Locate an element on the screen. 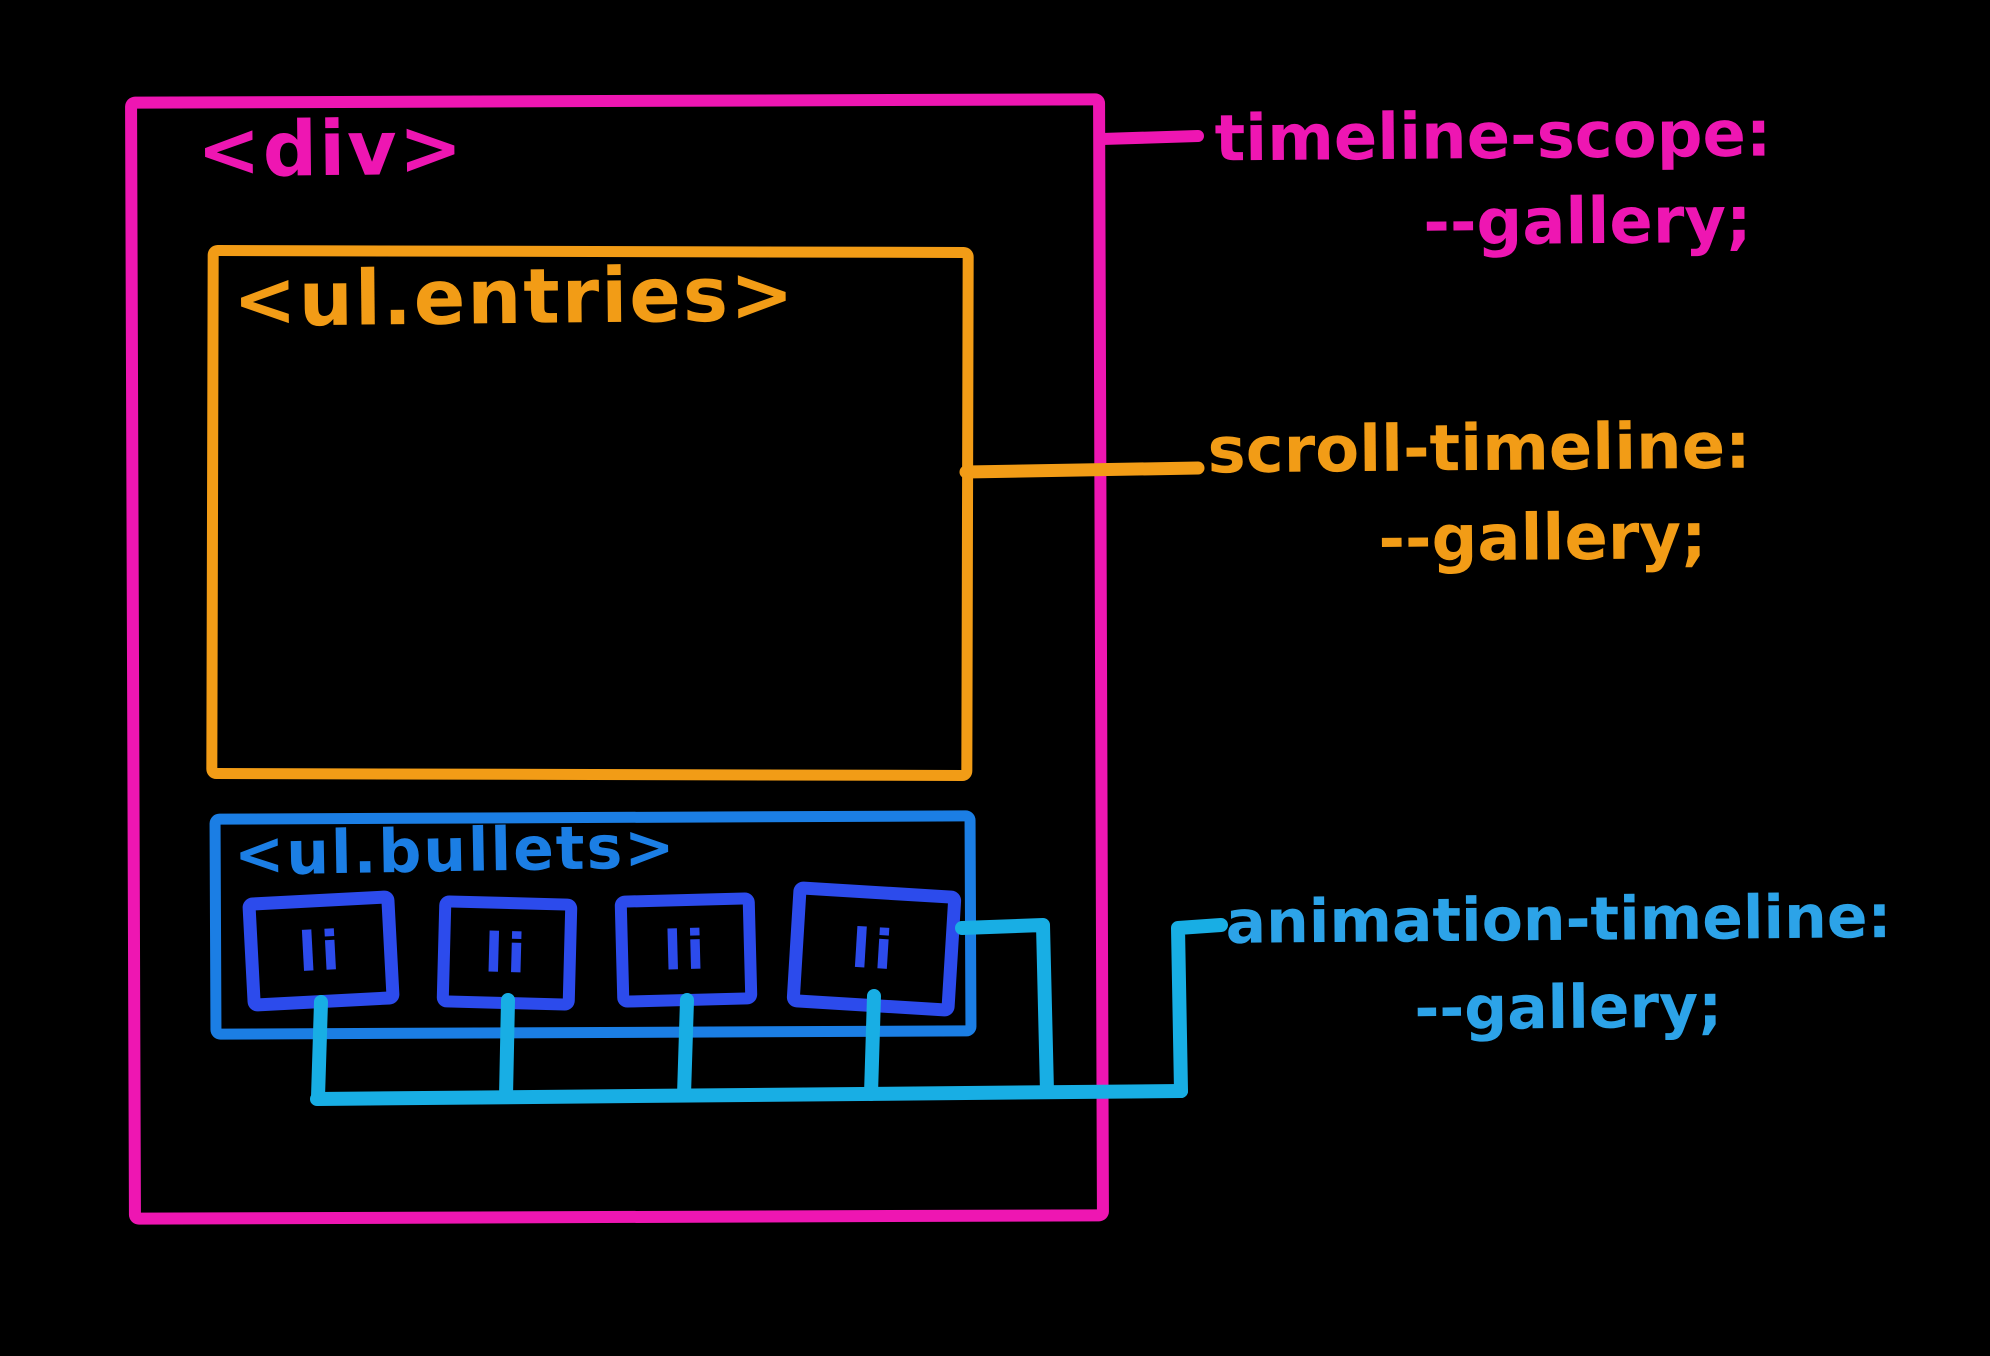 The height and width of the screenshot is (1356, 1990). scroll-timeline-value: --gallery; is located at coordinates (1542, 538).